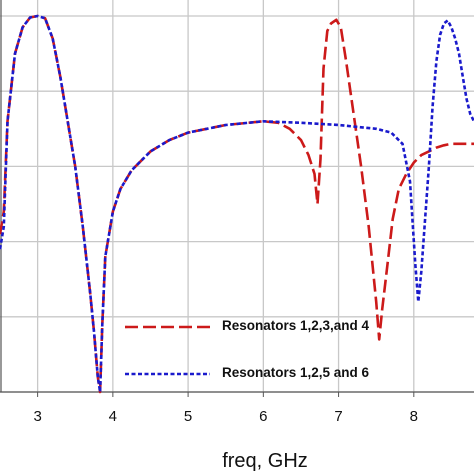 This screenshot has width=474, height=474. I want to click on x-tick-label: 6, so click(263, 416).